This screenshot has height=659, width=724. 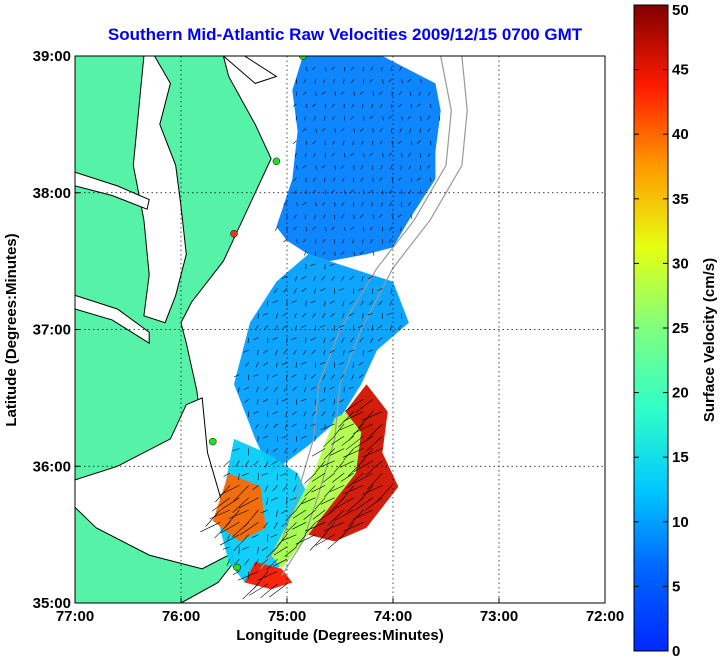 I want to click on velocity-region-cape-hatteras-jet, so click(x=239, y=507).